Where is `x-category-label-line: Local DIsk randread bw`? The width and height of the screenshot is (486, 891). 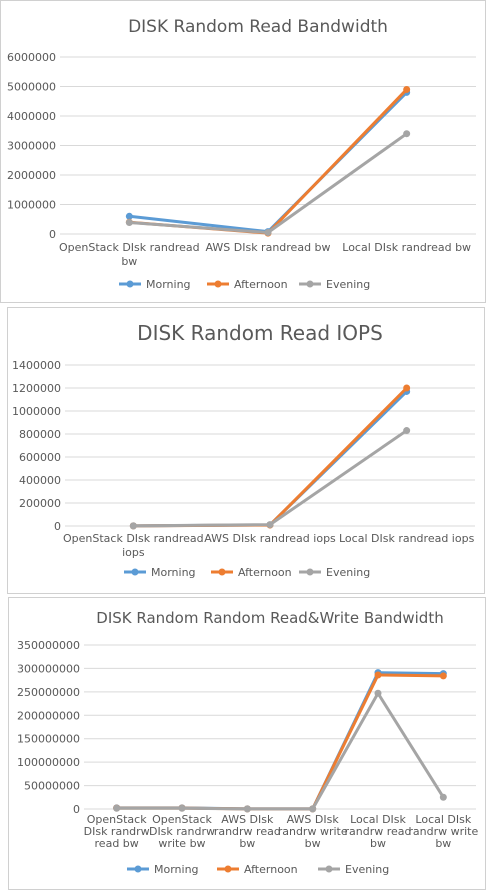
x-category-label-line: Local DIsk randread bw is located at coordinates (406, 247).